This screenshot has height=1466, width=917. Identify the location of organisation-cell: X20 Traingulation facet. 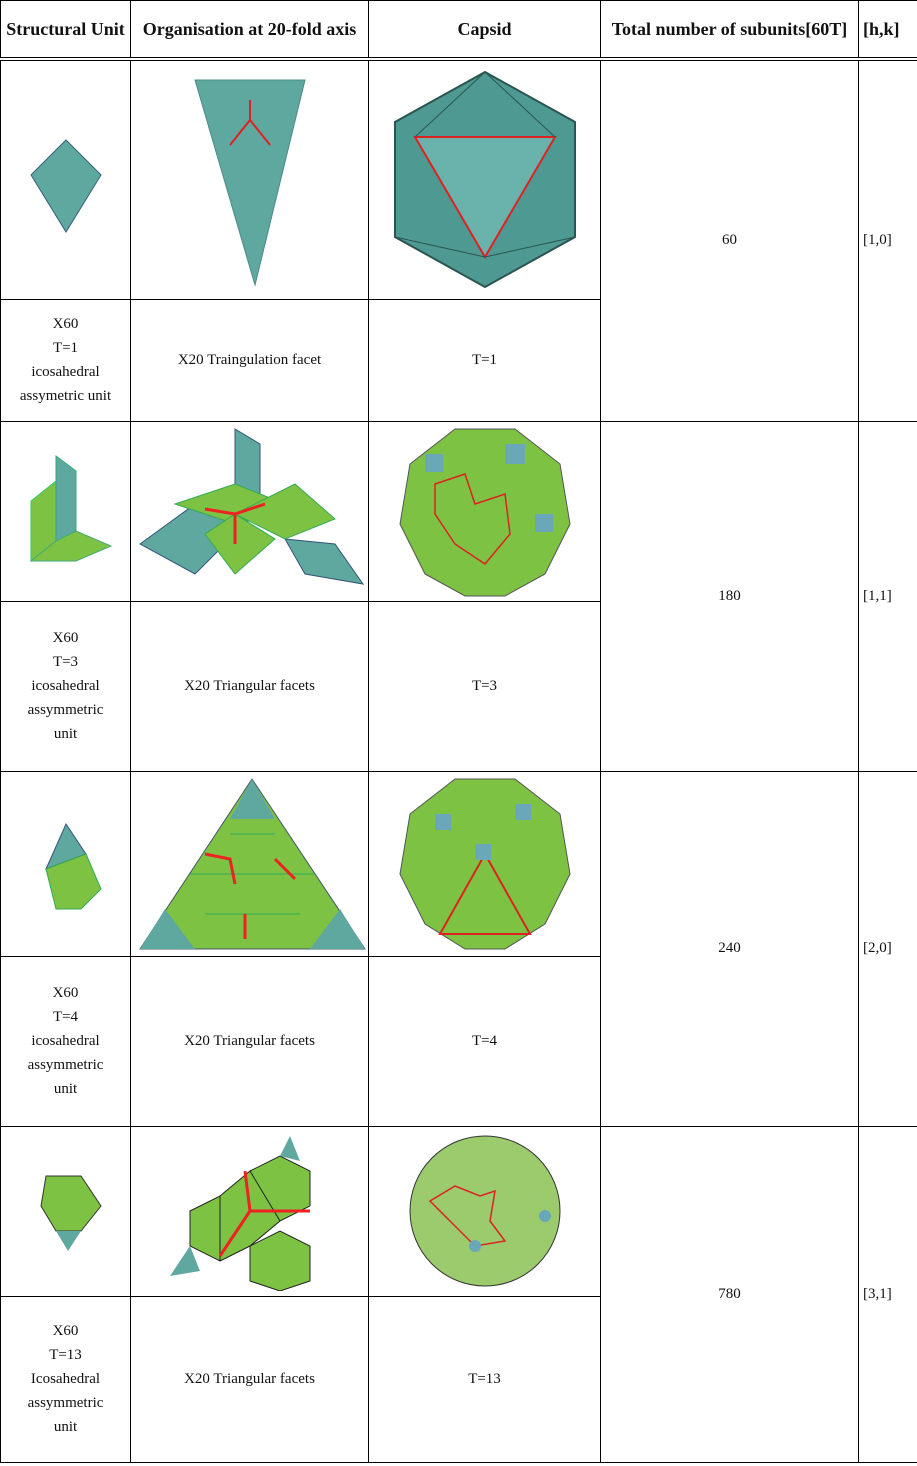
(249, 360).